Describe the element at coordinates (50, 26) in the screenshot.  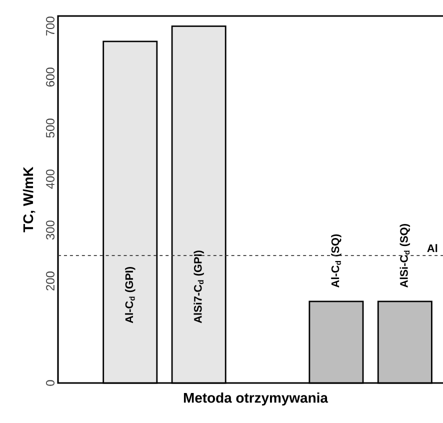
I see `y-tick-label: 700` at that location.